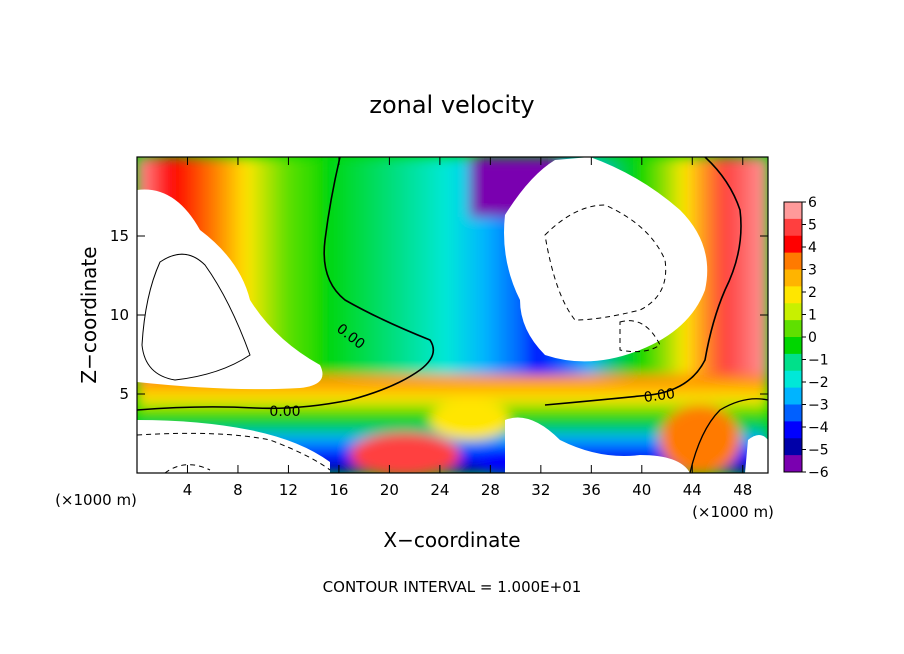 Image resolution: width=904 pixels, height=654 pixels. I want to click on y-axis-label: Z−coordinate, so click(89, 314).